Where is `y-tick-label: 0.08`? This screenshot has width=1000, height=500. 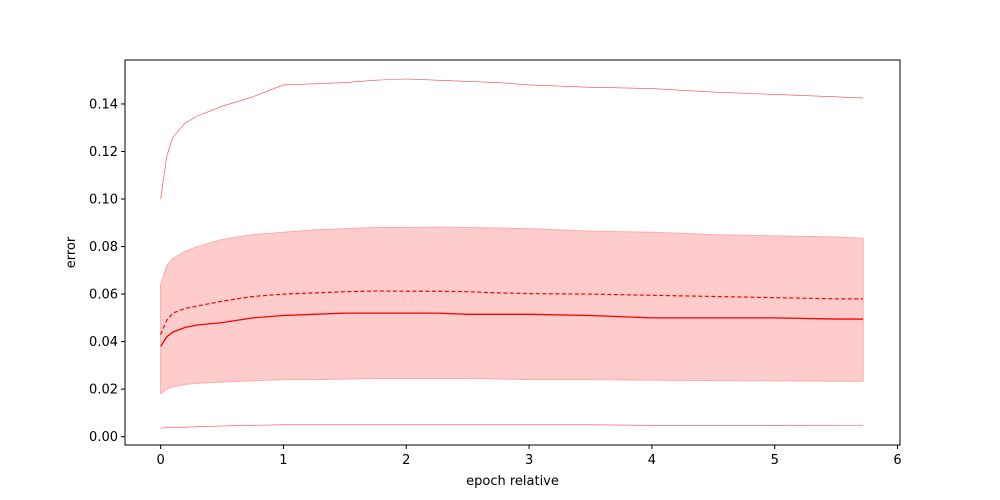 y-tick-label: 0.08 is located at coordinates (103, 247).